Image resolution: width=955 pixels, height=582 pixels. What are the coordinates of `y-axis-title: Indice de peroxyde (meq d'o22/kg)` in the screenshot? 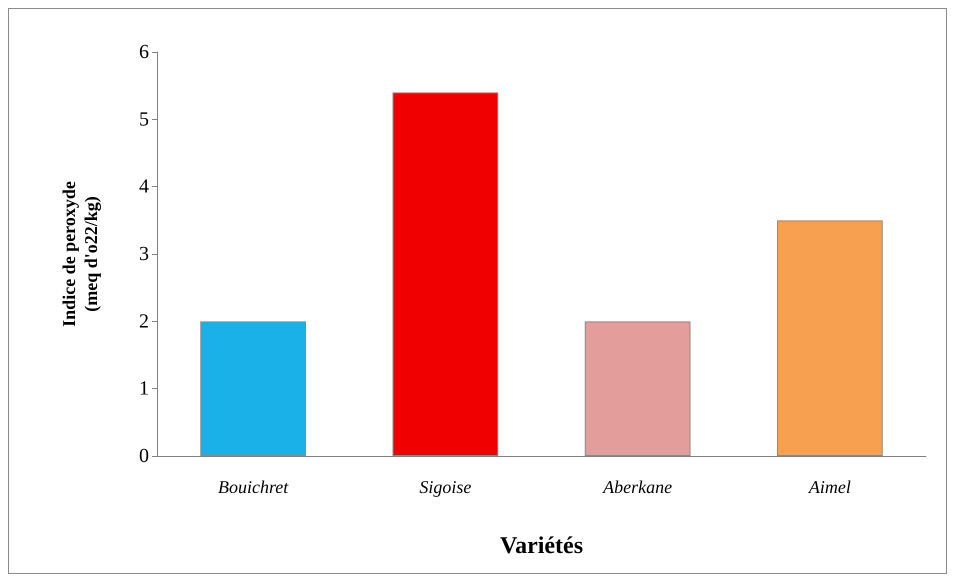 It's located at (80, 254).